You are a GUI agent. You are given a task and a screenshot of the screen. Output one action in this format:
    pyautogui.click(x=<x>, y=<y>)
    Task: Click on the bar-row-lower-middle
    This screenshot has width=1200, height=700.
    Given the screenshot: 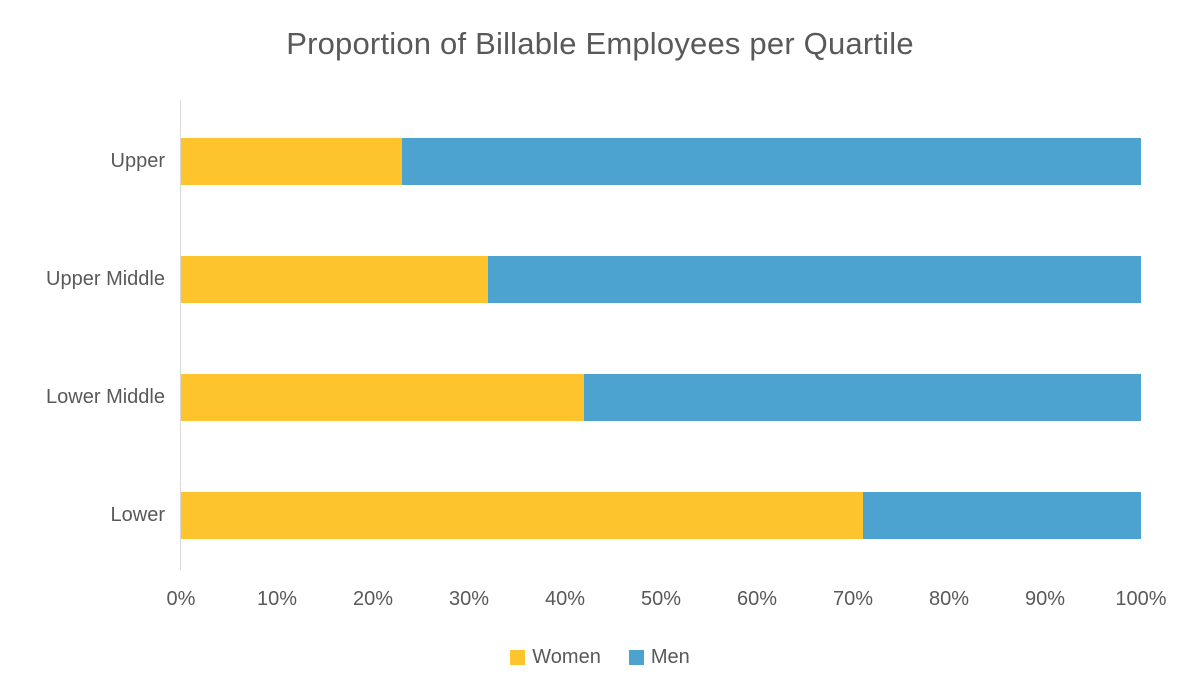 What is the action you would take?
    pyautogui.click(x=661, y=397)
    